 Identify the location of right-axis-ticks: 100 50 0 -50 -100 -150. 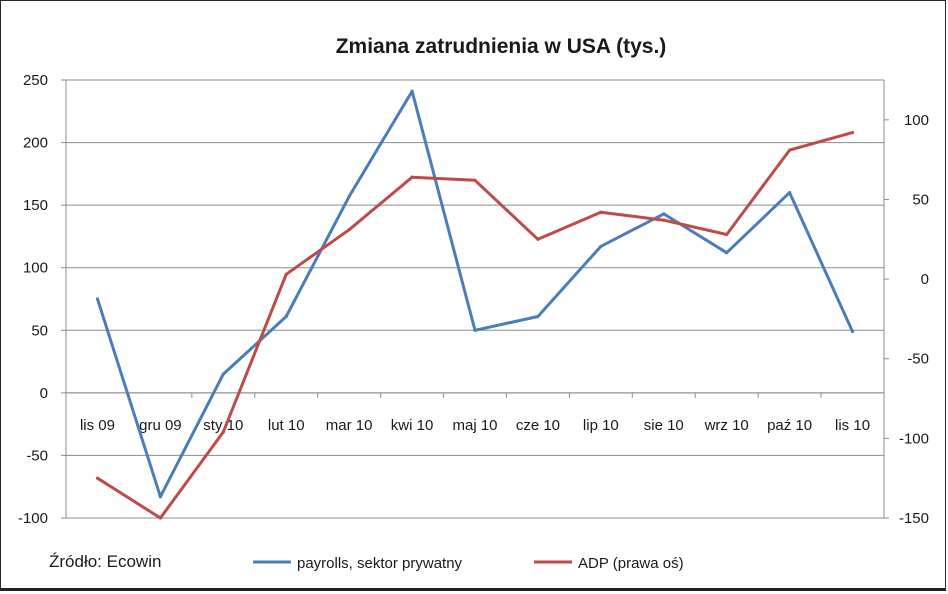
(906, 319).